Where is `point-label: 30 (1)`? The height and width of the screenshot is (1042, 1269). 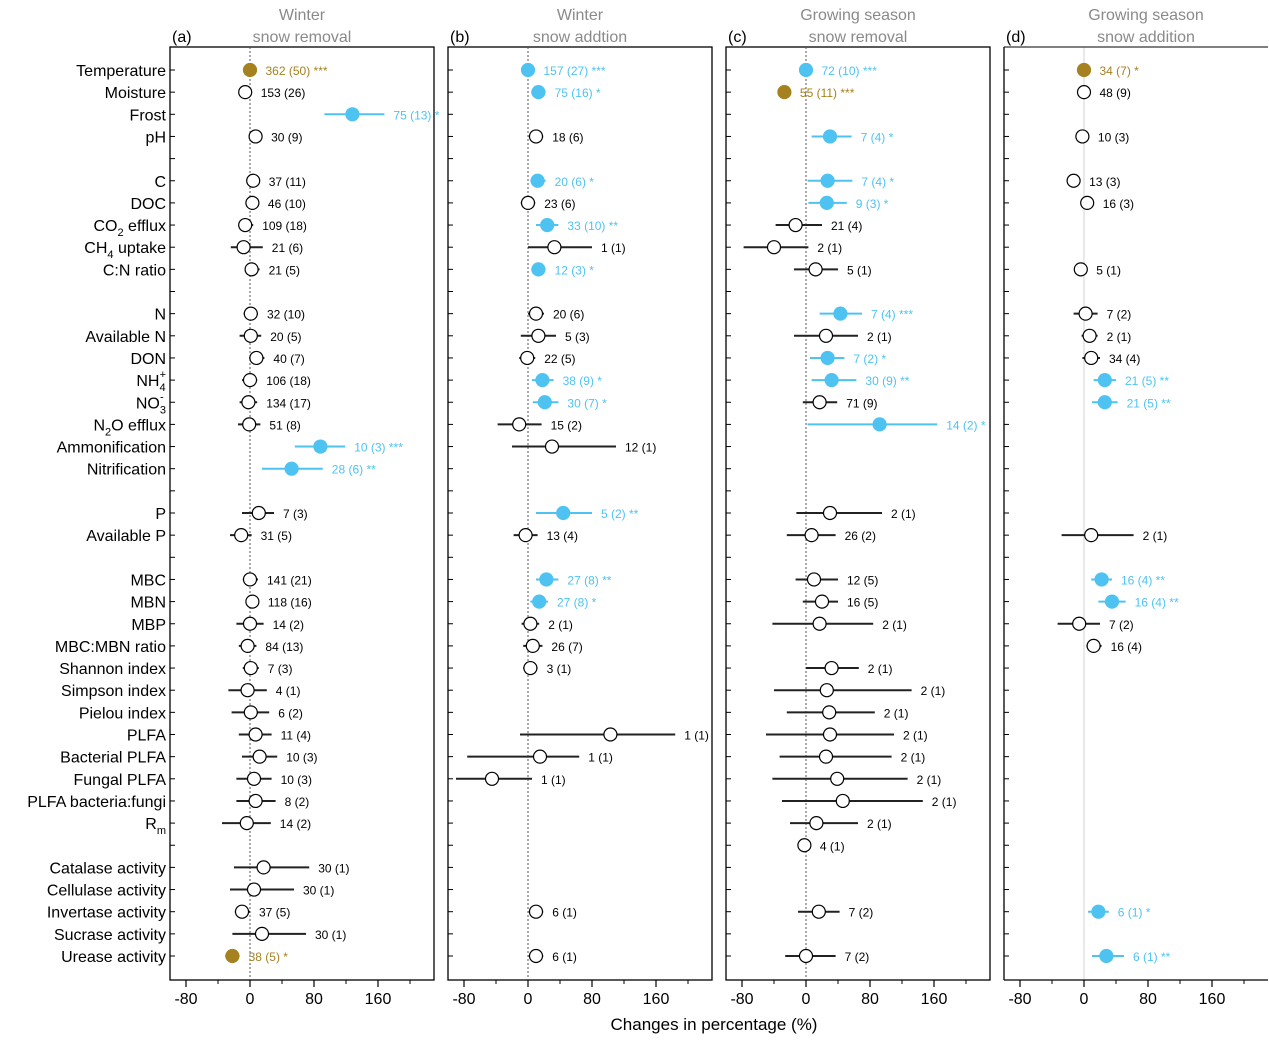 point-label: 30 (1) is located at coordinates (318, 891).